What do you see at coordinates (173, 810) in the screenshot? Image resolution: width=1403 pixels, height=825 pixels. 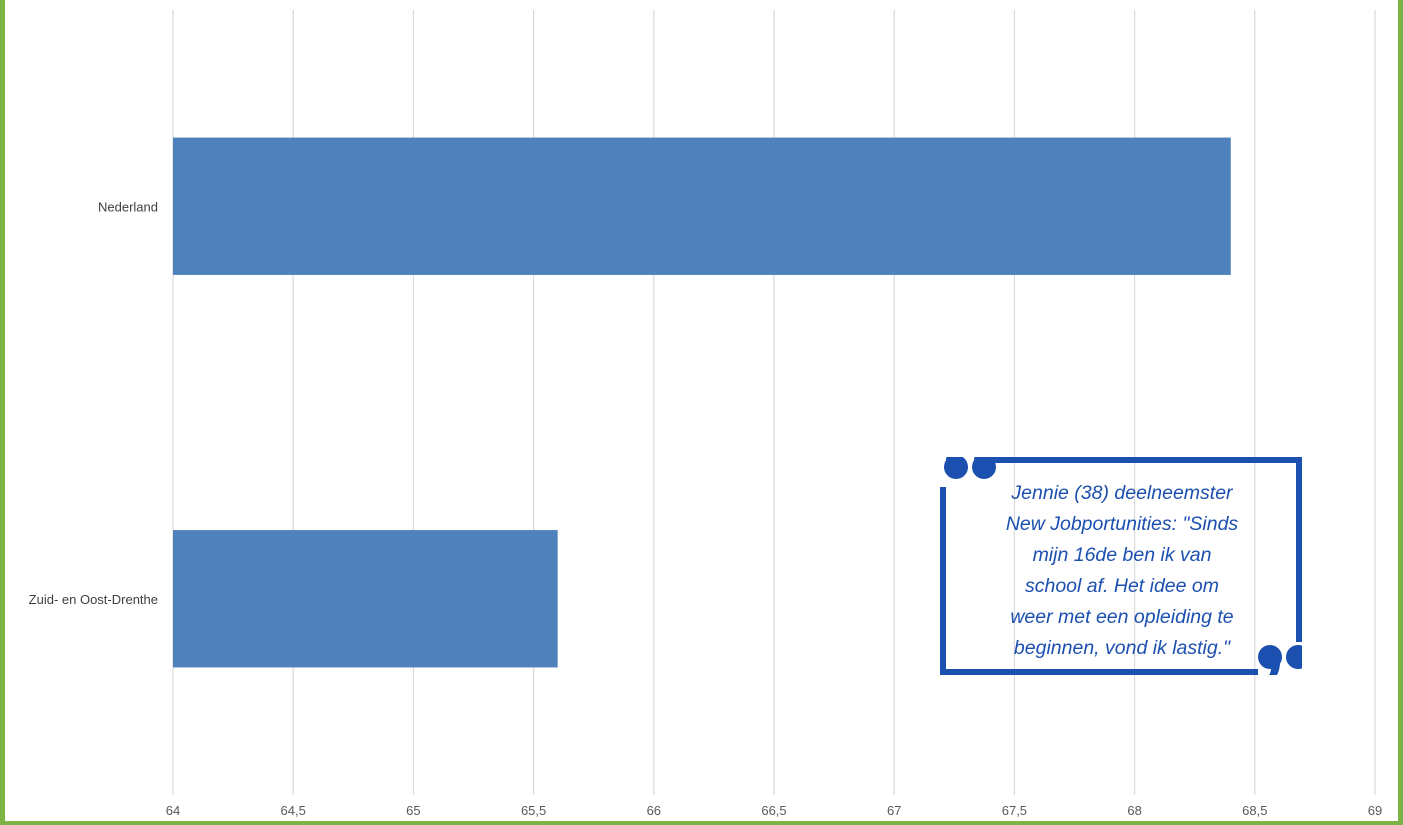 I see `x-tick-label: 64` at bounding box center [173, 810].